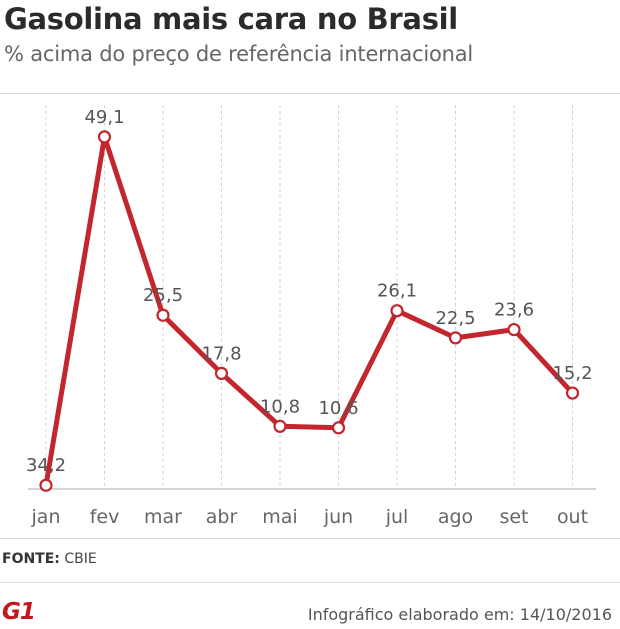 This screenshot has width=620, height=629. Describe the element at coordinates (455, 318) in the screenshot. I see `data-label-ago: 22,5` at that location.